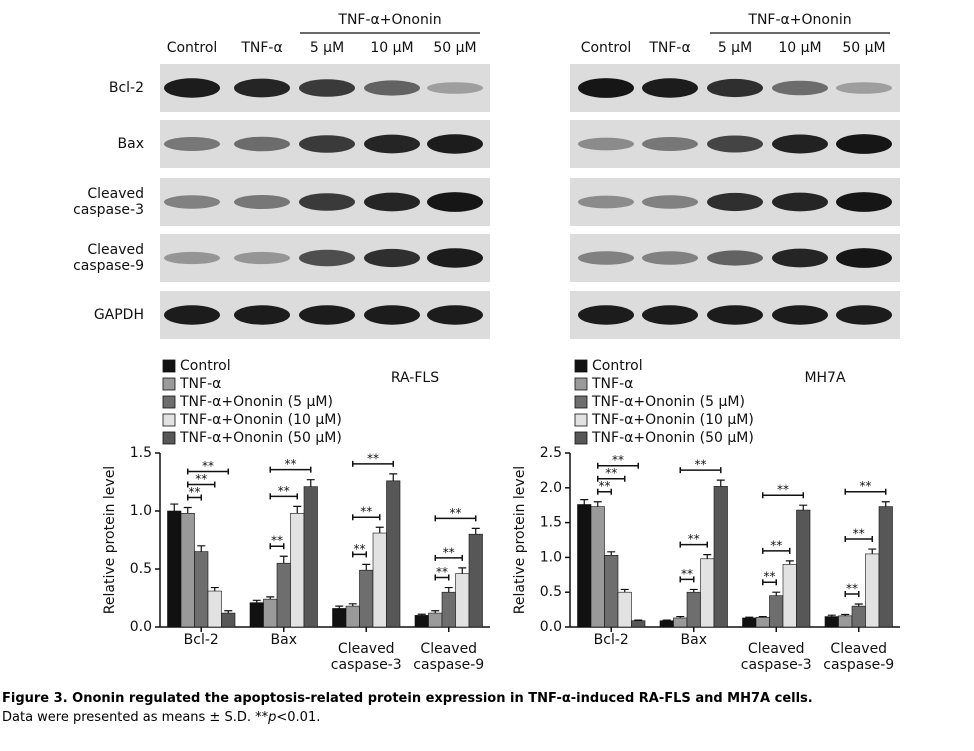 Image resolution: width=974 pixels, height=751 pixels. I want to click on blot-column-label: TNF-α, so click(261, 48).